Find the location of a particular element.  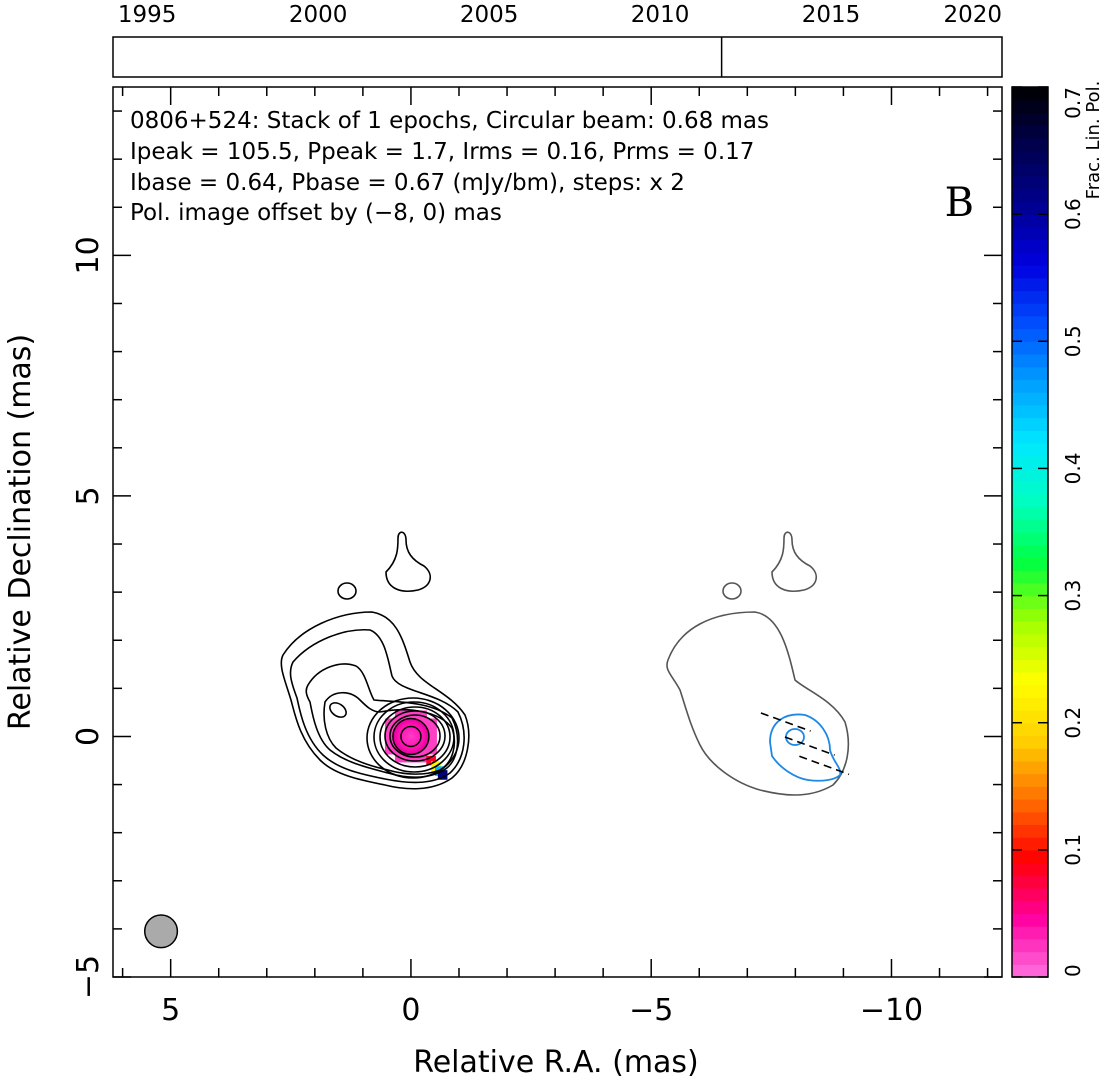

colorbar-tick-label: 0.2 is located at coordinates (1073, 723).